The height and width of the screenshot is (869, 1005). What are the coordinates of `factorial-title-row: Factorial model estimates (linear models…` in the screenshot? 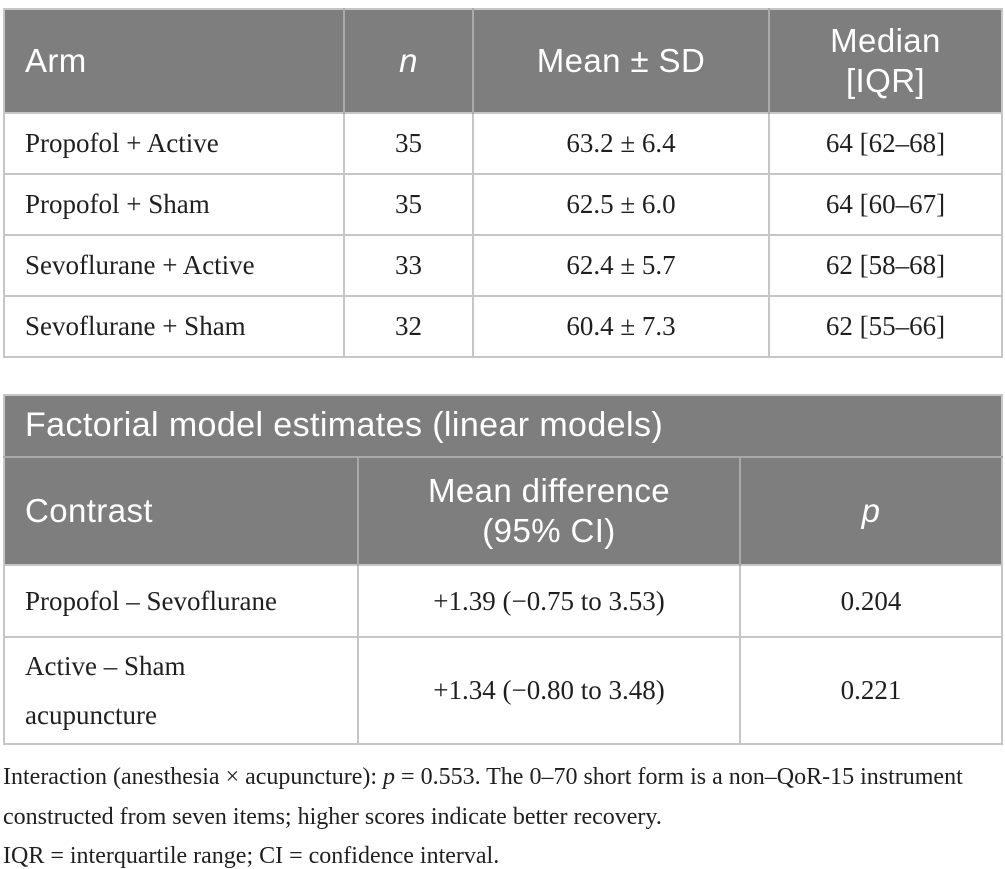 It's located at (503, 426).